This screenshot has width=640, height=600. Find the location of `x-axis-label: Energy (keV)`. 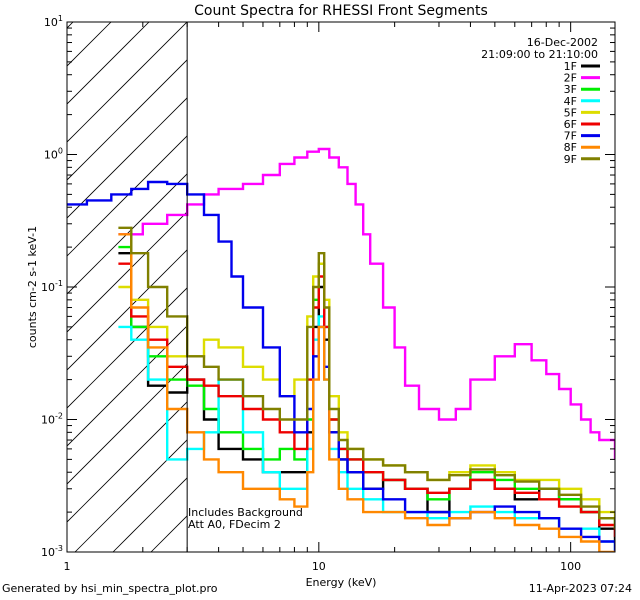

x-axis-label: Energy (keV) is located at coordinates (341, 582).